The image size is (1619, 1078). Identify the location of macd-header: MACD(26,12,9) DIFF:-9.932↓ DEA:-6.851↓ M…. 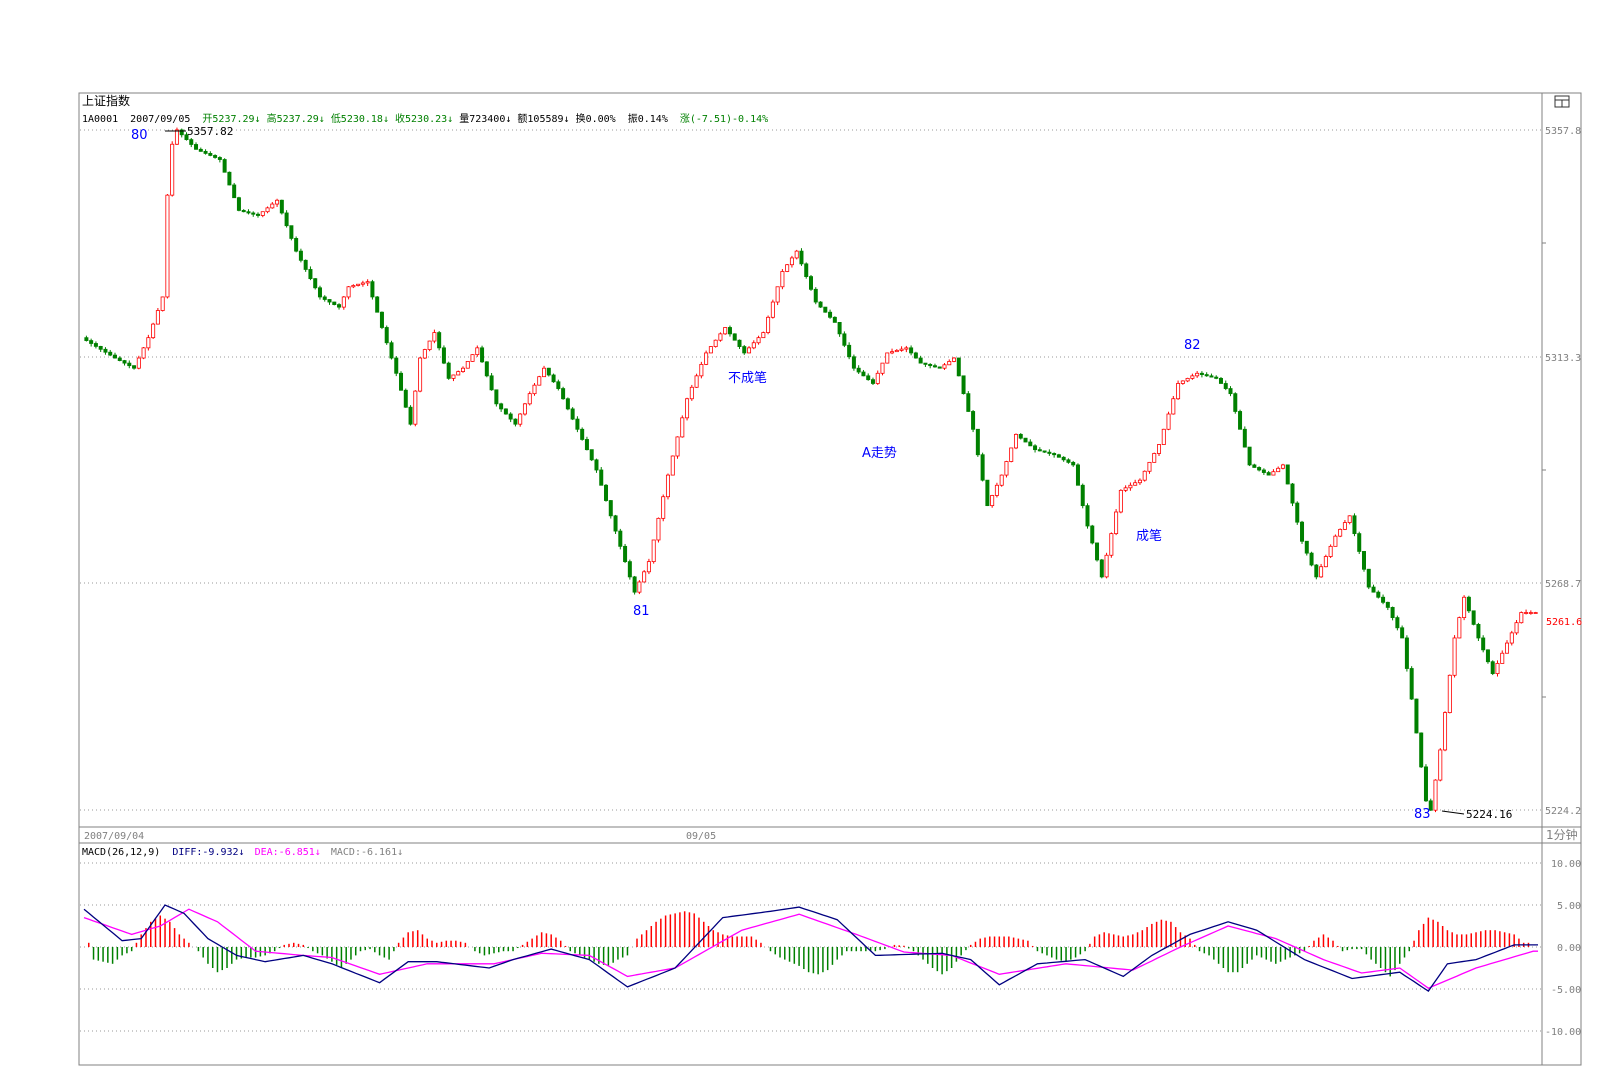
(242, 852).